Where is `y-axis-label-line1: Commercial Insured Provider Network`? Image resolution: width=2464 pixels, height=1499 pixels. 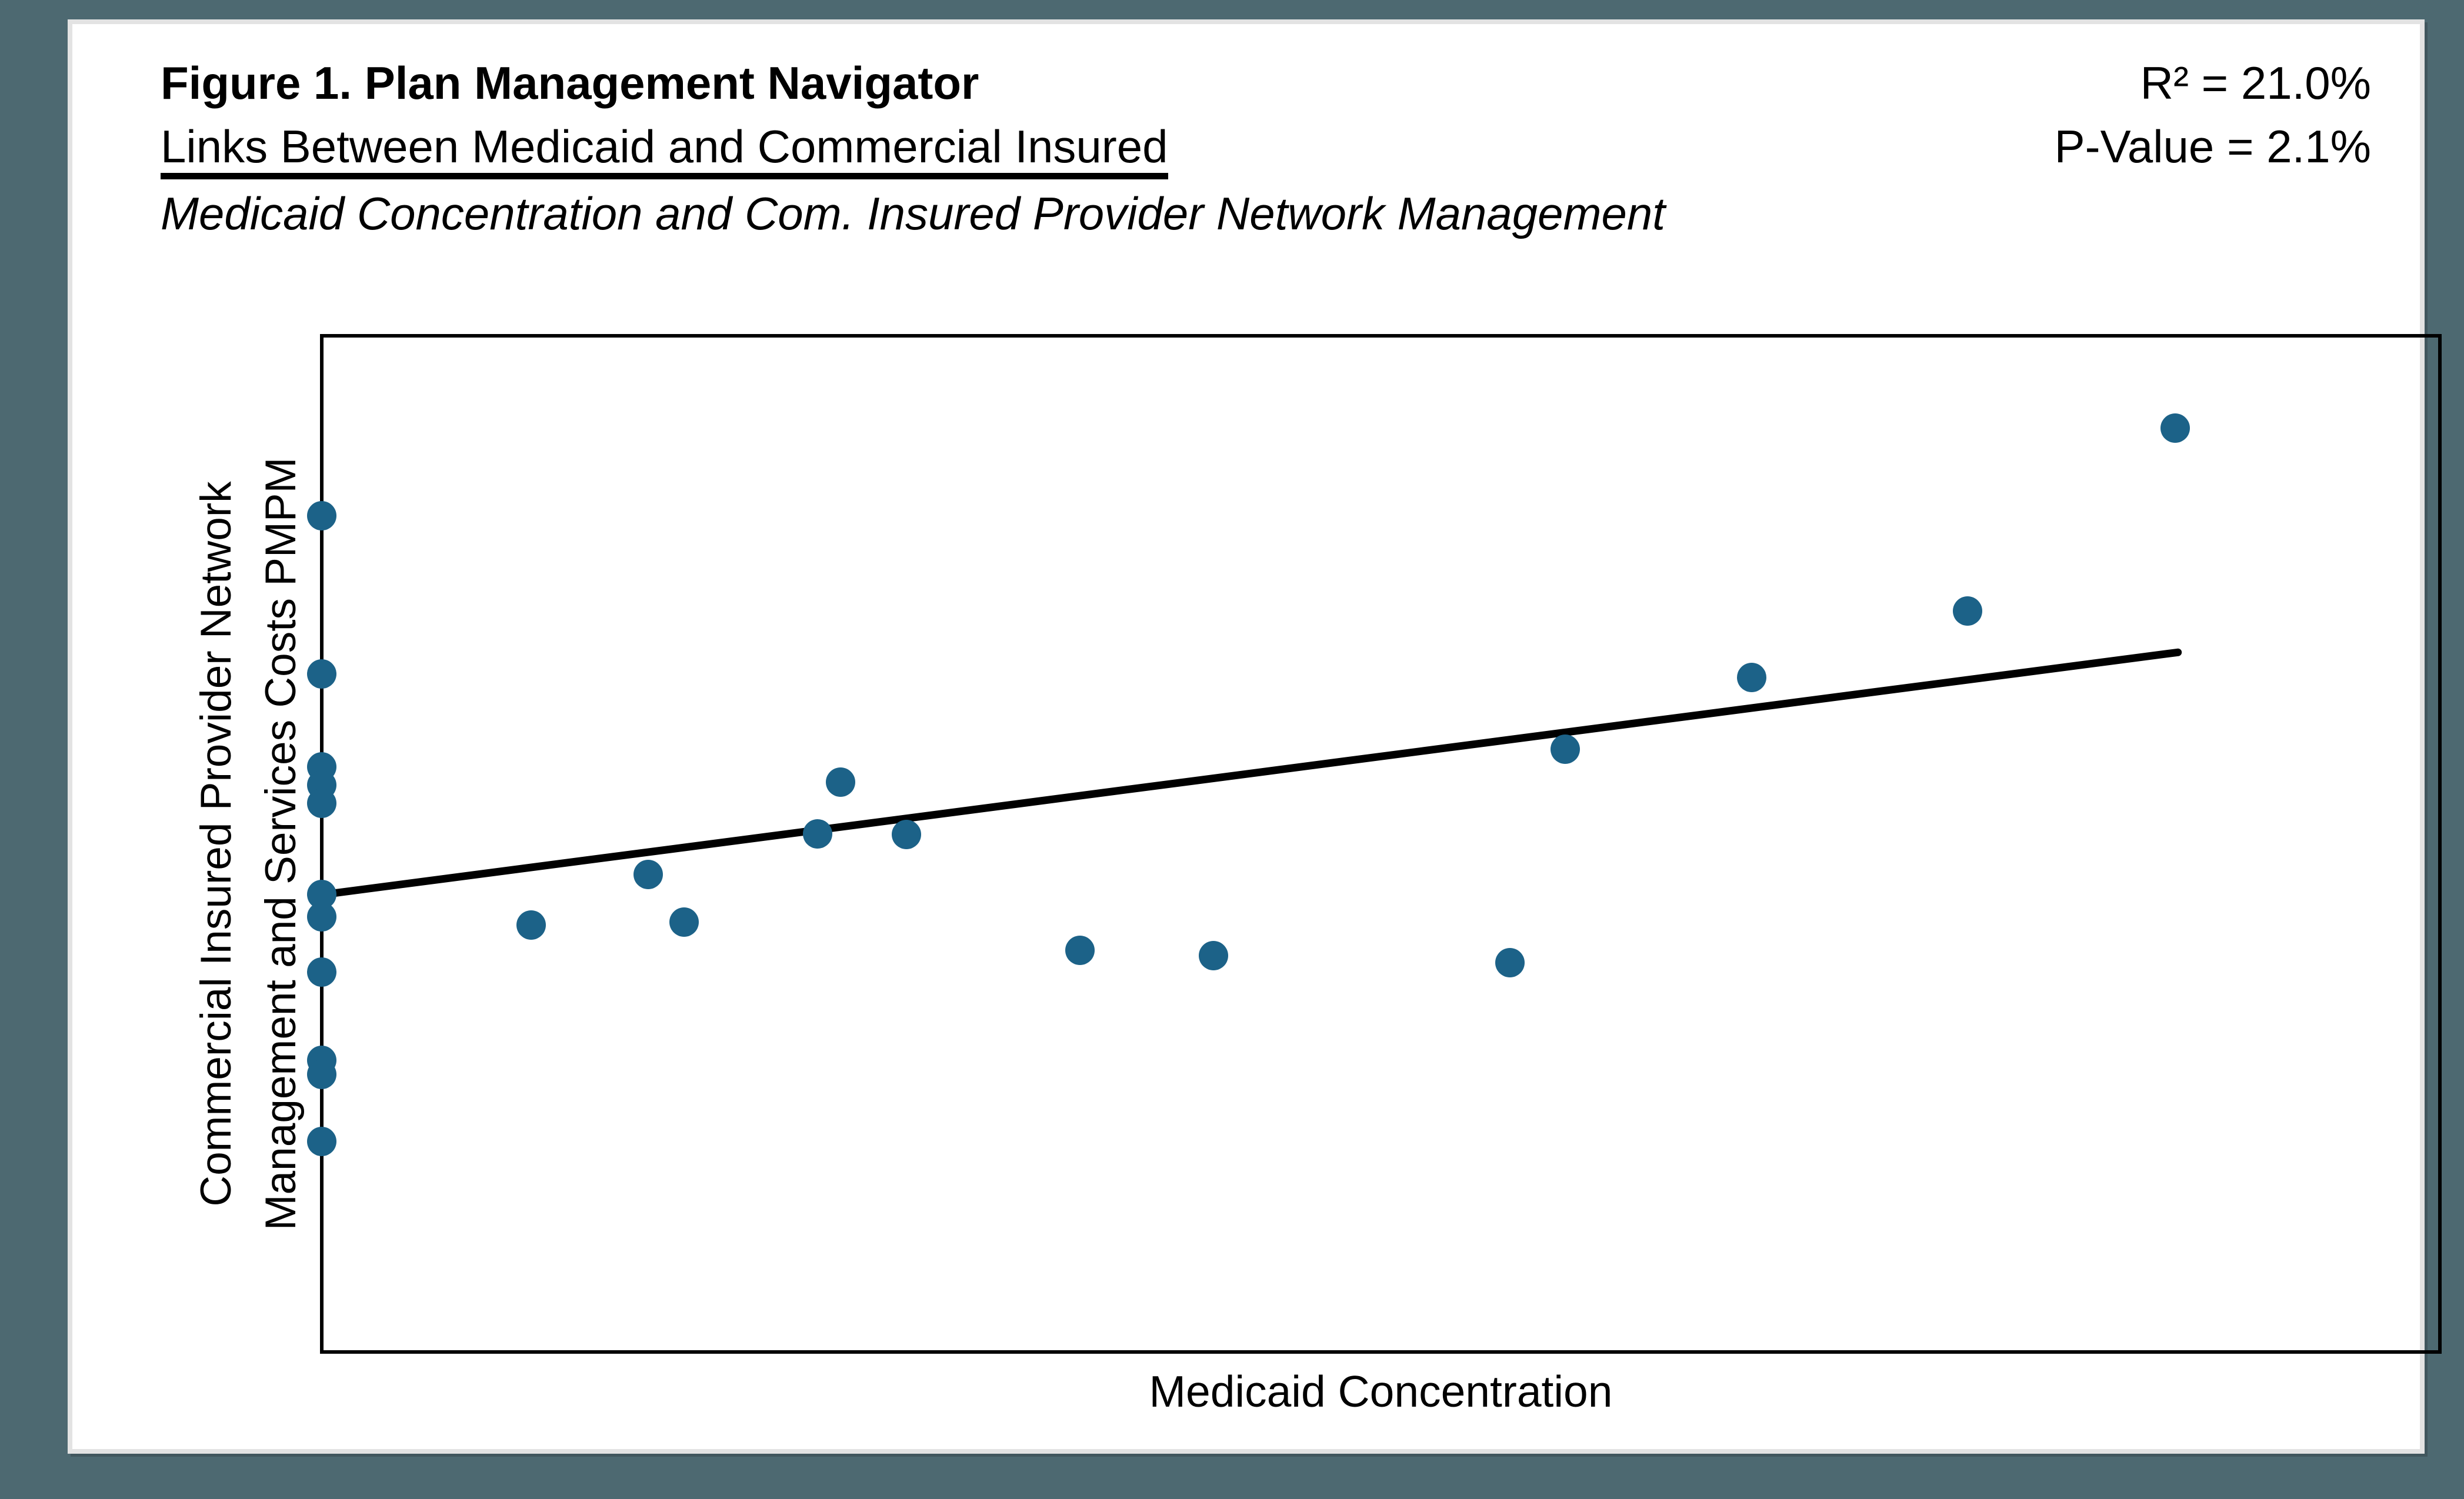 y-axis-label-line1: Commercial Insured Provider Network is located at coordinates (216, 844).